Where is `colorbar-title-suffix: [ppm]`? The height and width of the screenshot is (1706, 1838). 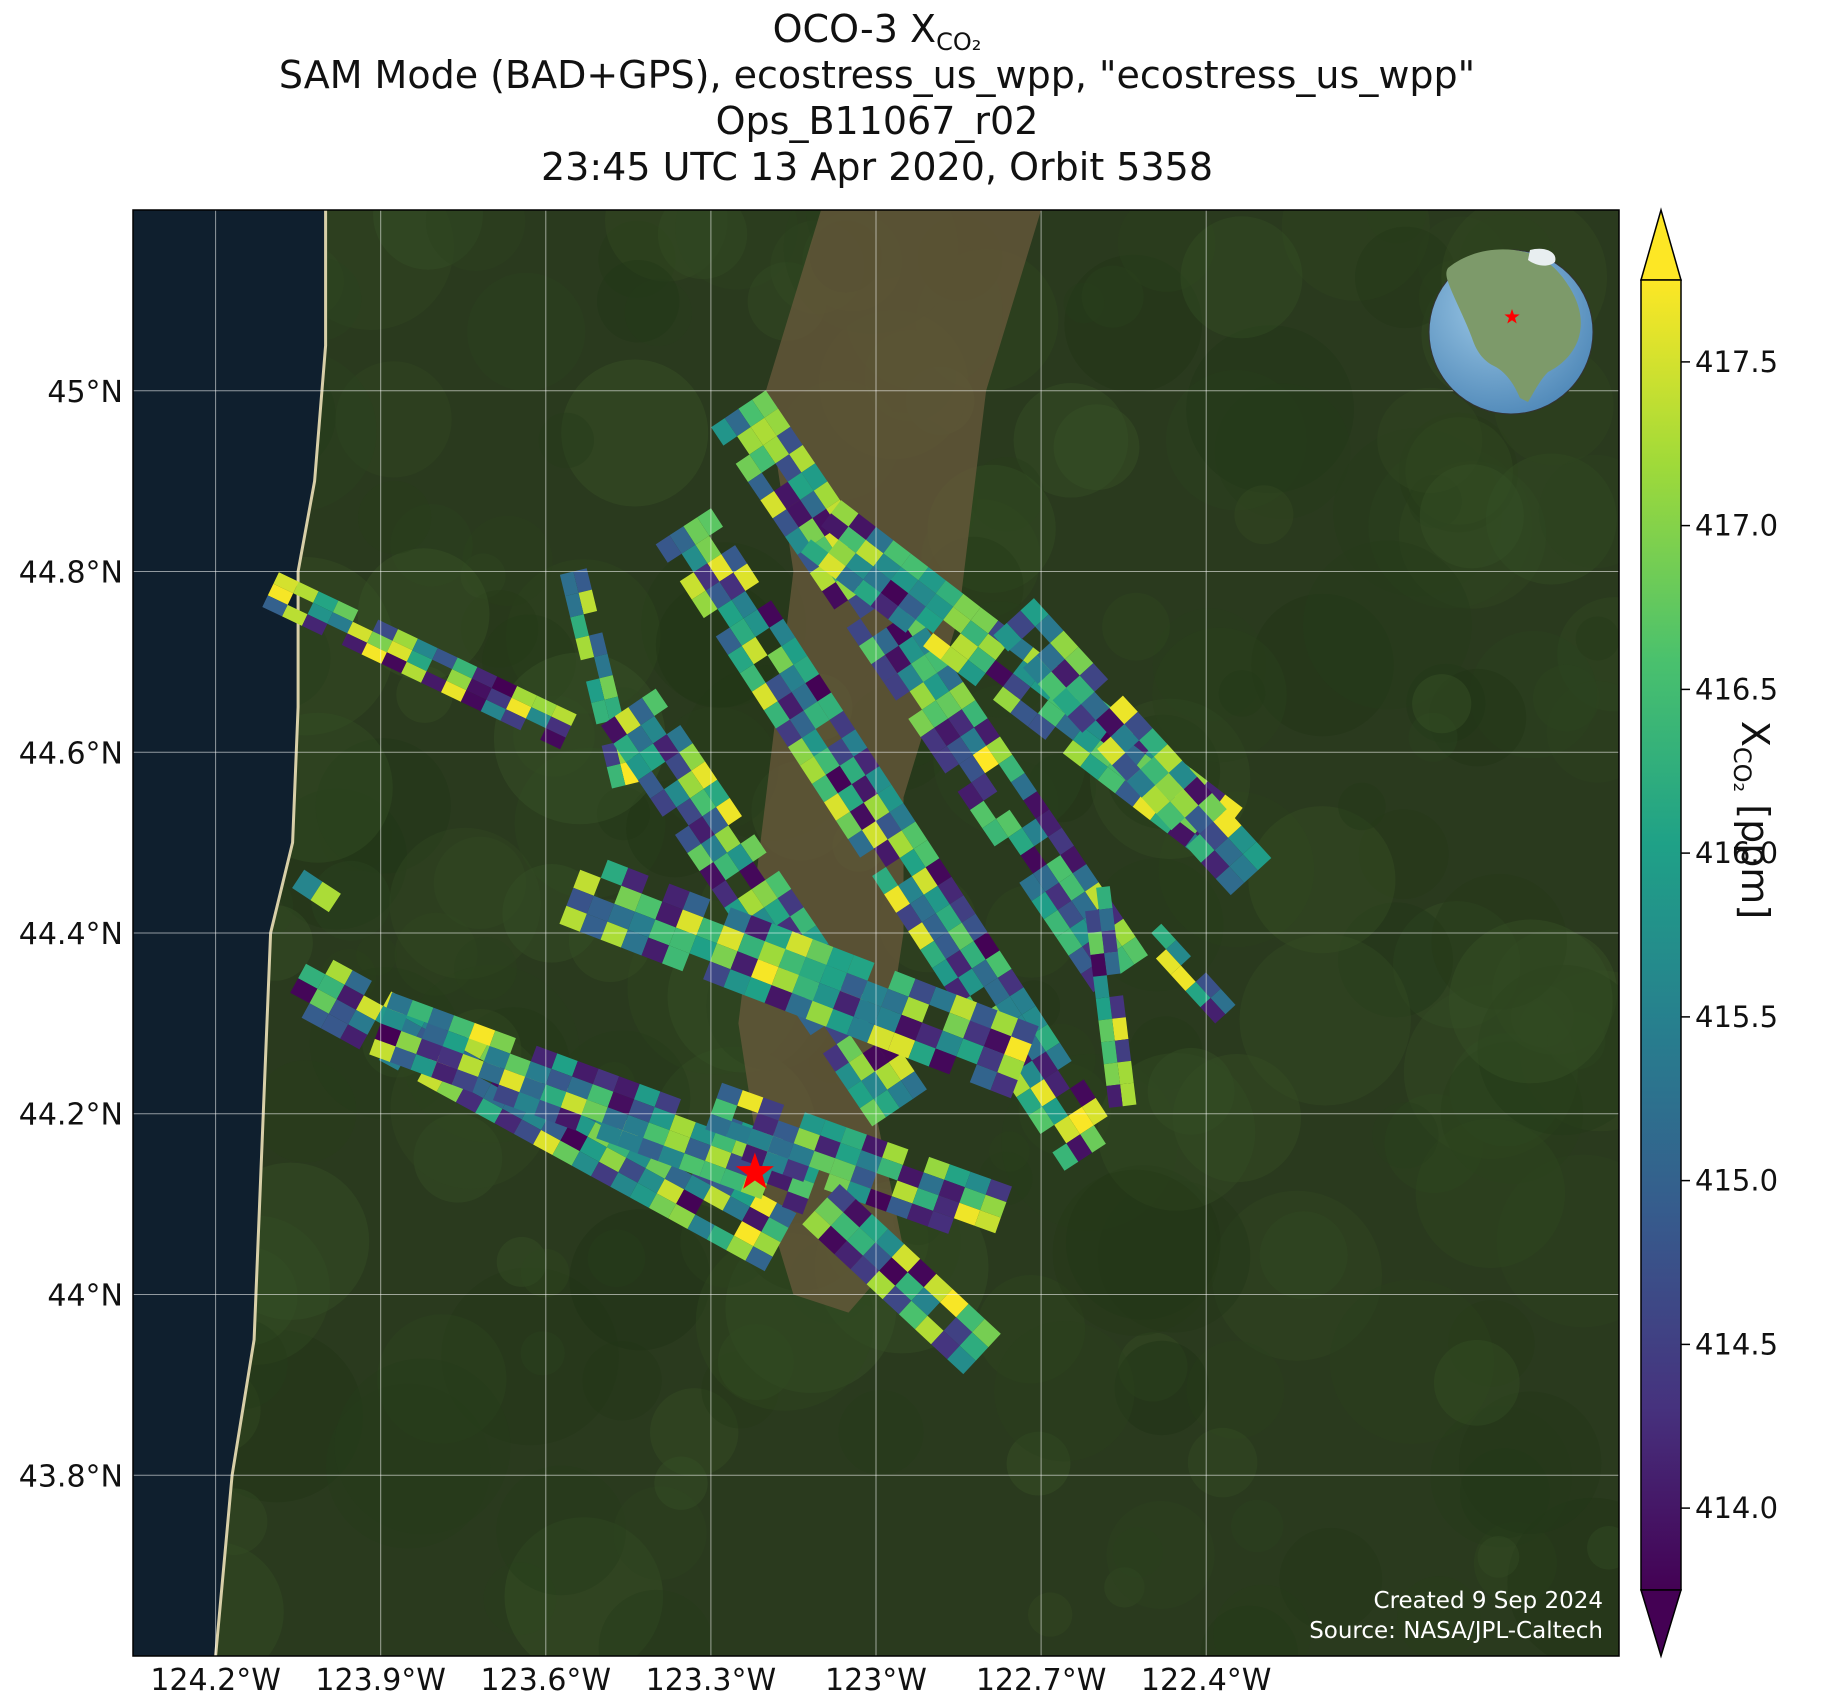 colorbar-title-suffix: [ppm] is located at coordinates (1755, 856).